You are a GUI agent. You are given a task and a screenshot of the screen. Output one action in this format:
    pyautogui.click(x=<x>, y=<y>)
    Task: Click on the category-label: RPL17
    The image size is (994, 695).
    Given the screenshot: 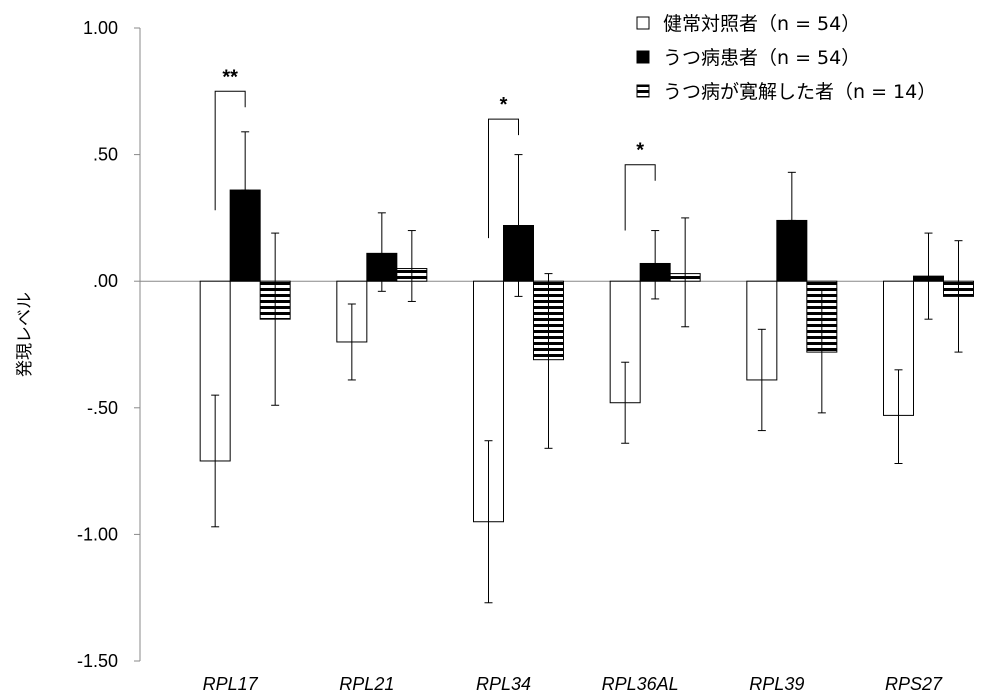 What is the action you would take?
    pyautogui.click(x=231, y=684)
    